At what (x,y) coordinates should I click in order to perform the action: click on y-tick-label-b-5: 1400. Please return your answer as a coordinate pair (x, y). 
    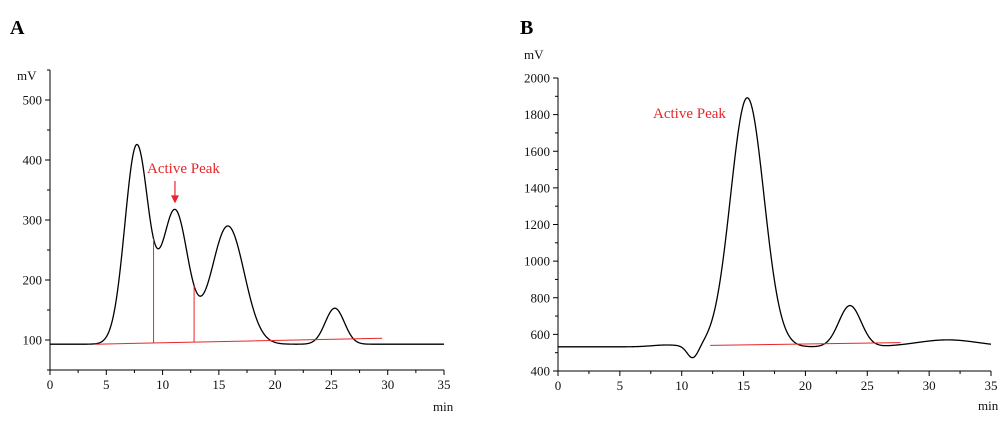
    Looking at the image, I should click on (537, 187).